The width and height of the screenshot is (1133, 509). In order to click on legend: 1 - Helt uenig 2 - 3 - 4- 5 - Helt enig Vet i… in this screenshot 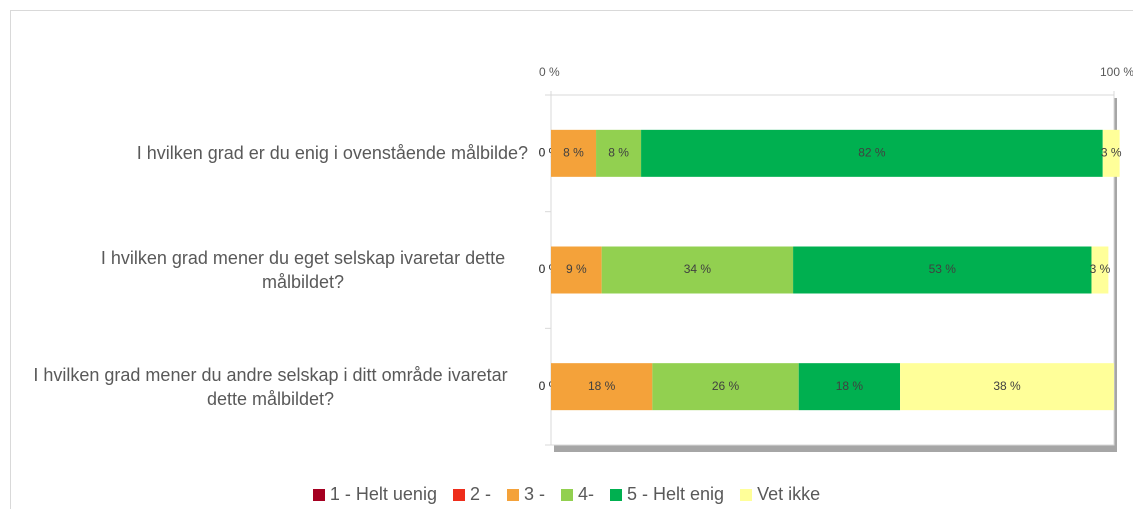, I will do `click(566, 494)`.